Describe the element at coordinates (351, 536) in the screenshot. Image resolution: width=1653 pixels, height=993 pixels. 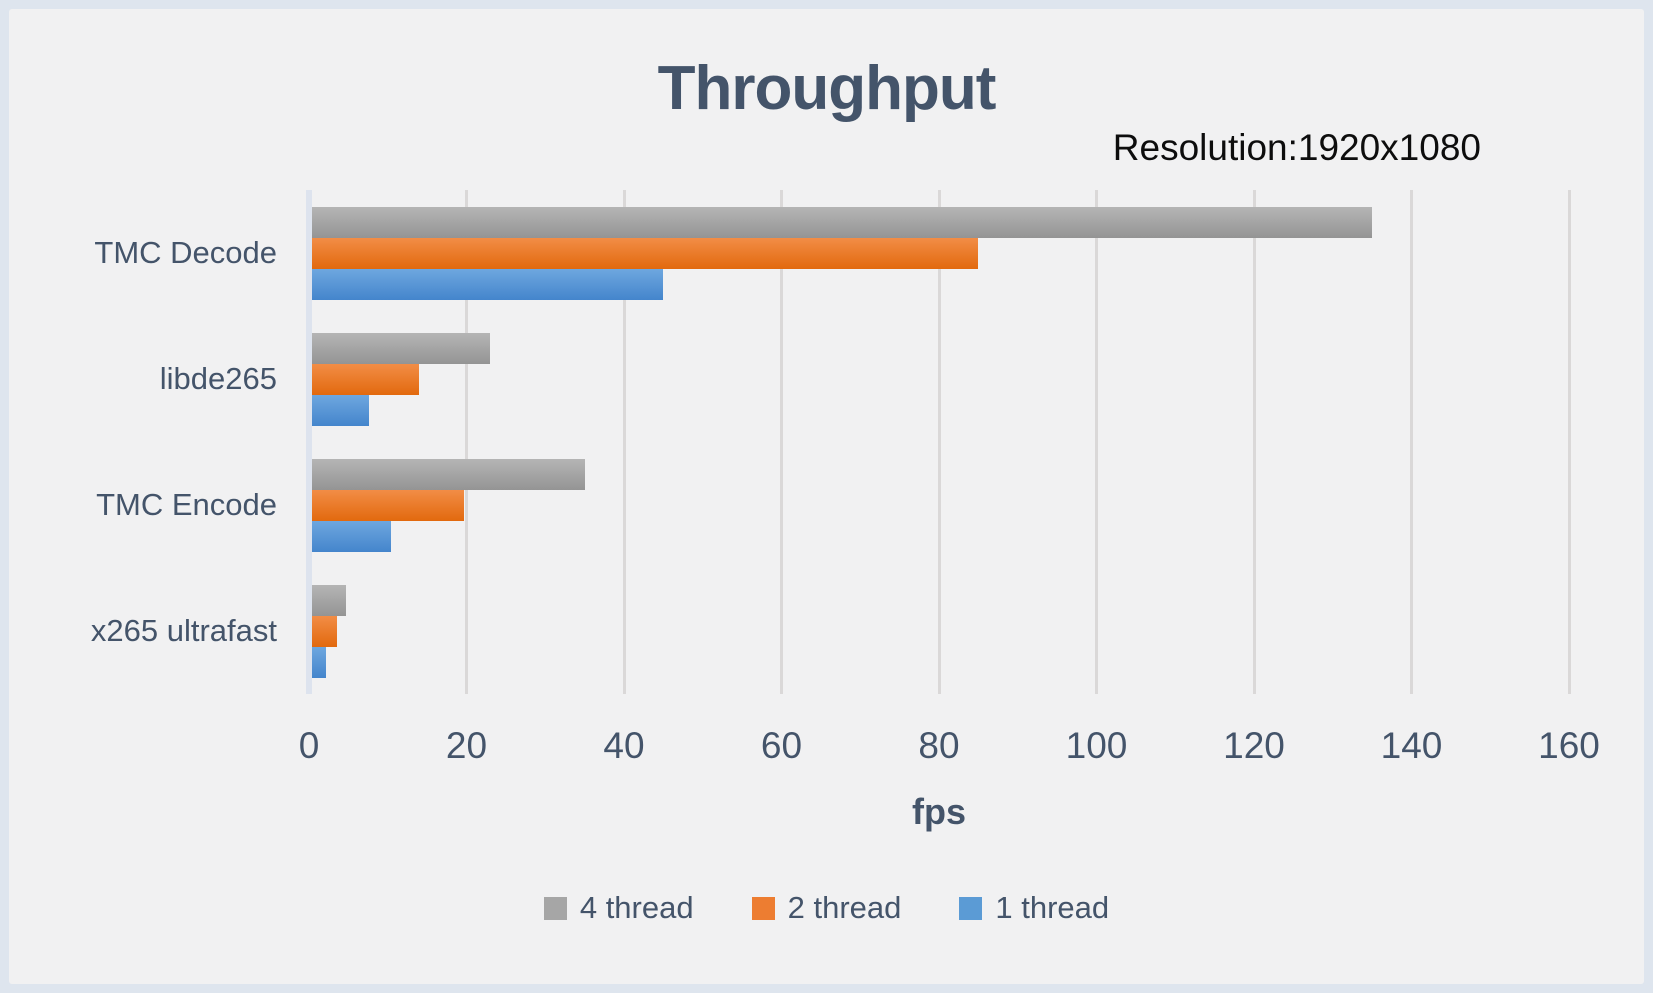
I see `bar-1-thread-tmc-encode` at that location.